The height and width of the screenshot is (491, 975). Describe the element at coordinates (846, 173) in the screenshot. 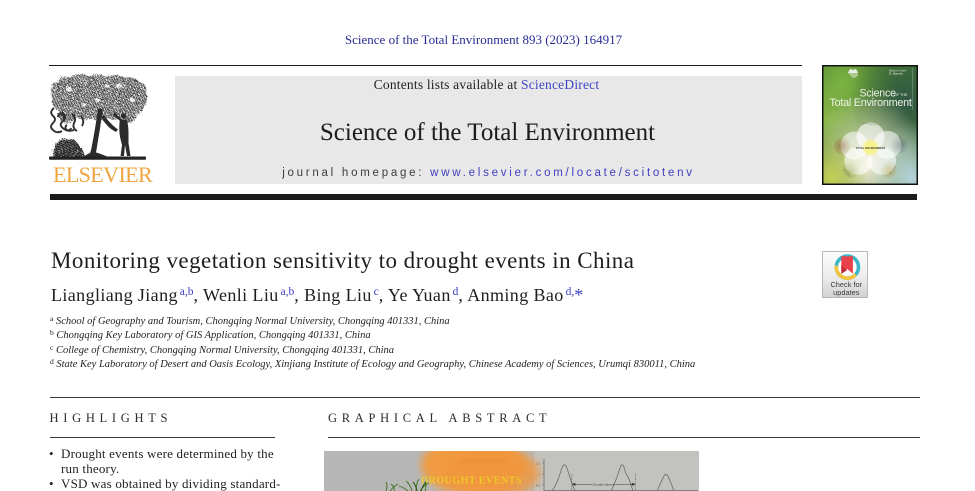

I see `svg-text: Hydrosphere` at that location.